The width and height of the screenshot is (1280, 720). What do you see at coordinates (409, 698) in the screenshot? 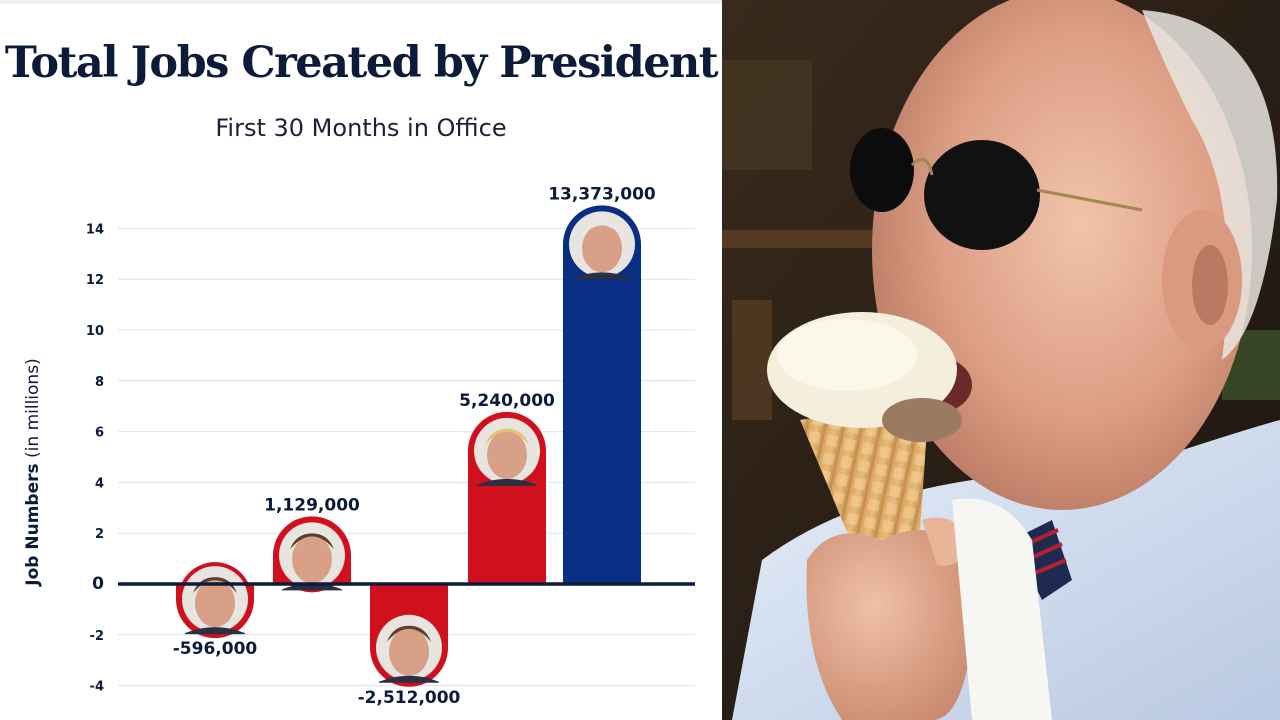
I see `data-label: -2,512,000` at bounding box center [409, 698].